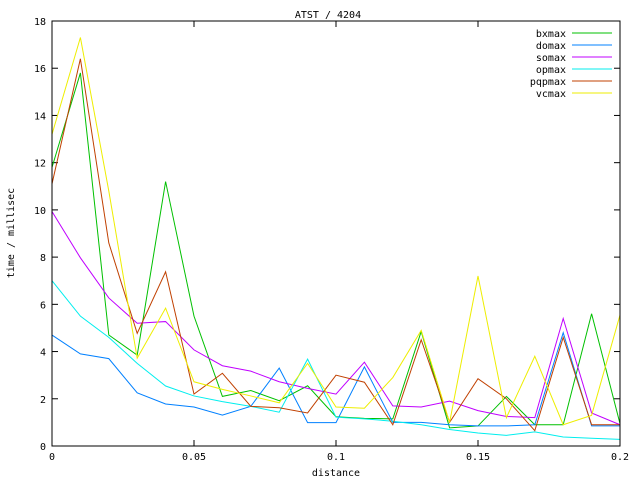 The height and width of the screenshot is (480, 640). I want to click on y-tick-label: 10, so click(40, 211).